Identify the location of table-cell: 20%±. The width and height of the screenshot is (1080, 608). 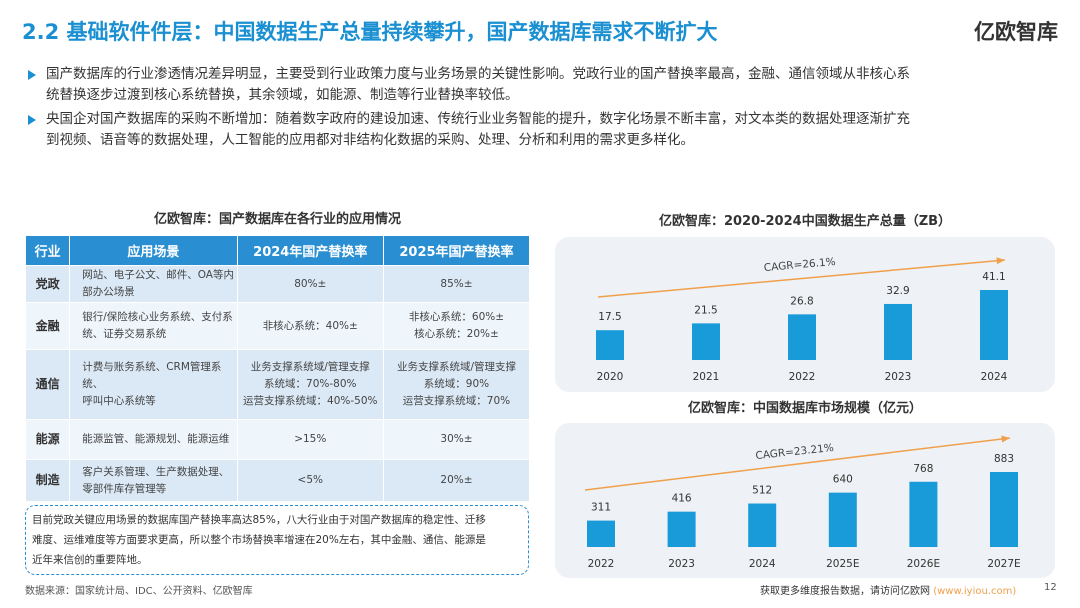
(456, 480).